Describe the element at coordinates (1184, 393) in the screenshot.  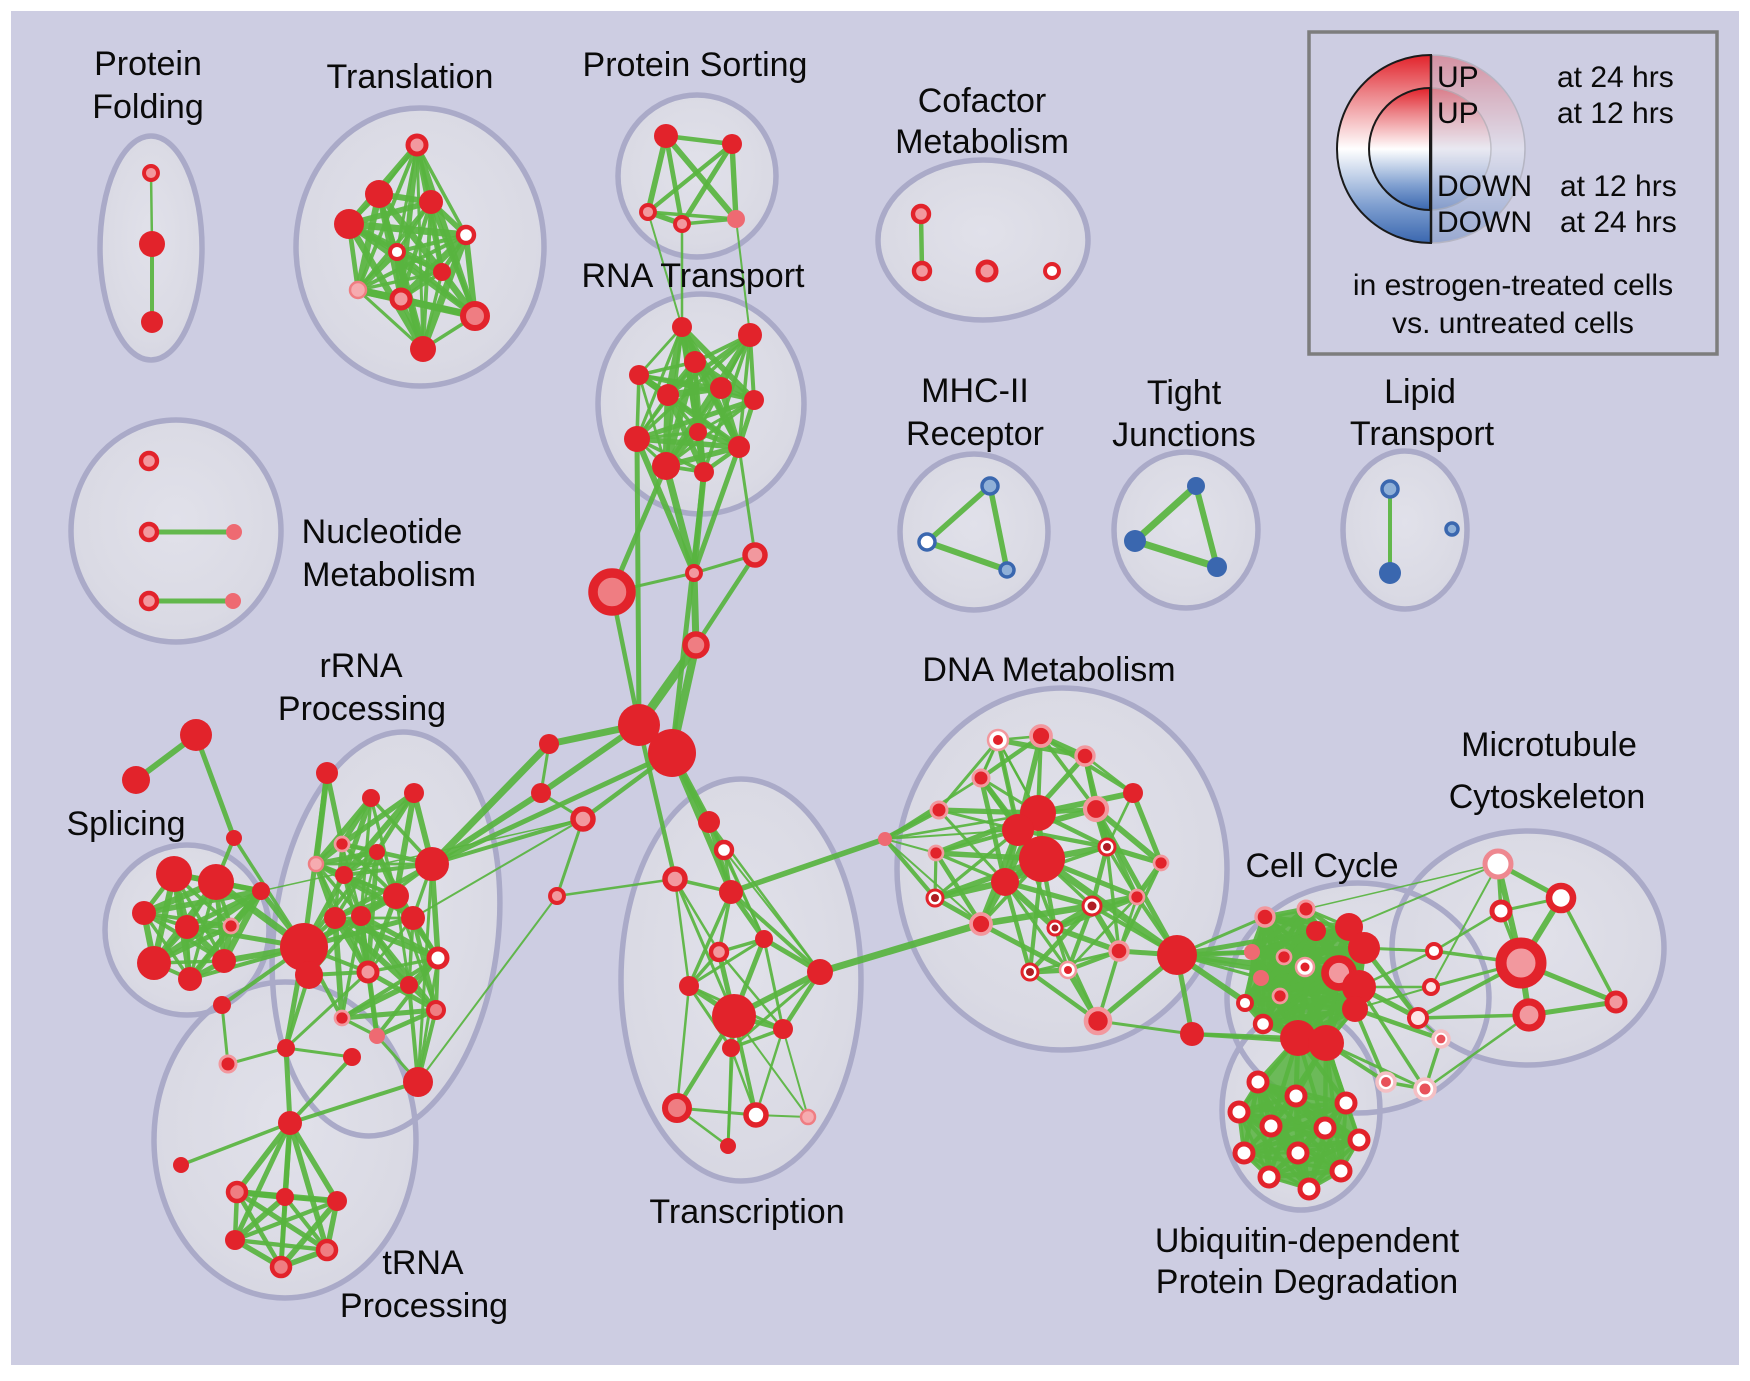
I see `svg-text: Tight` at that location.